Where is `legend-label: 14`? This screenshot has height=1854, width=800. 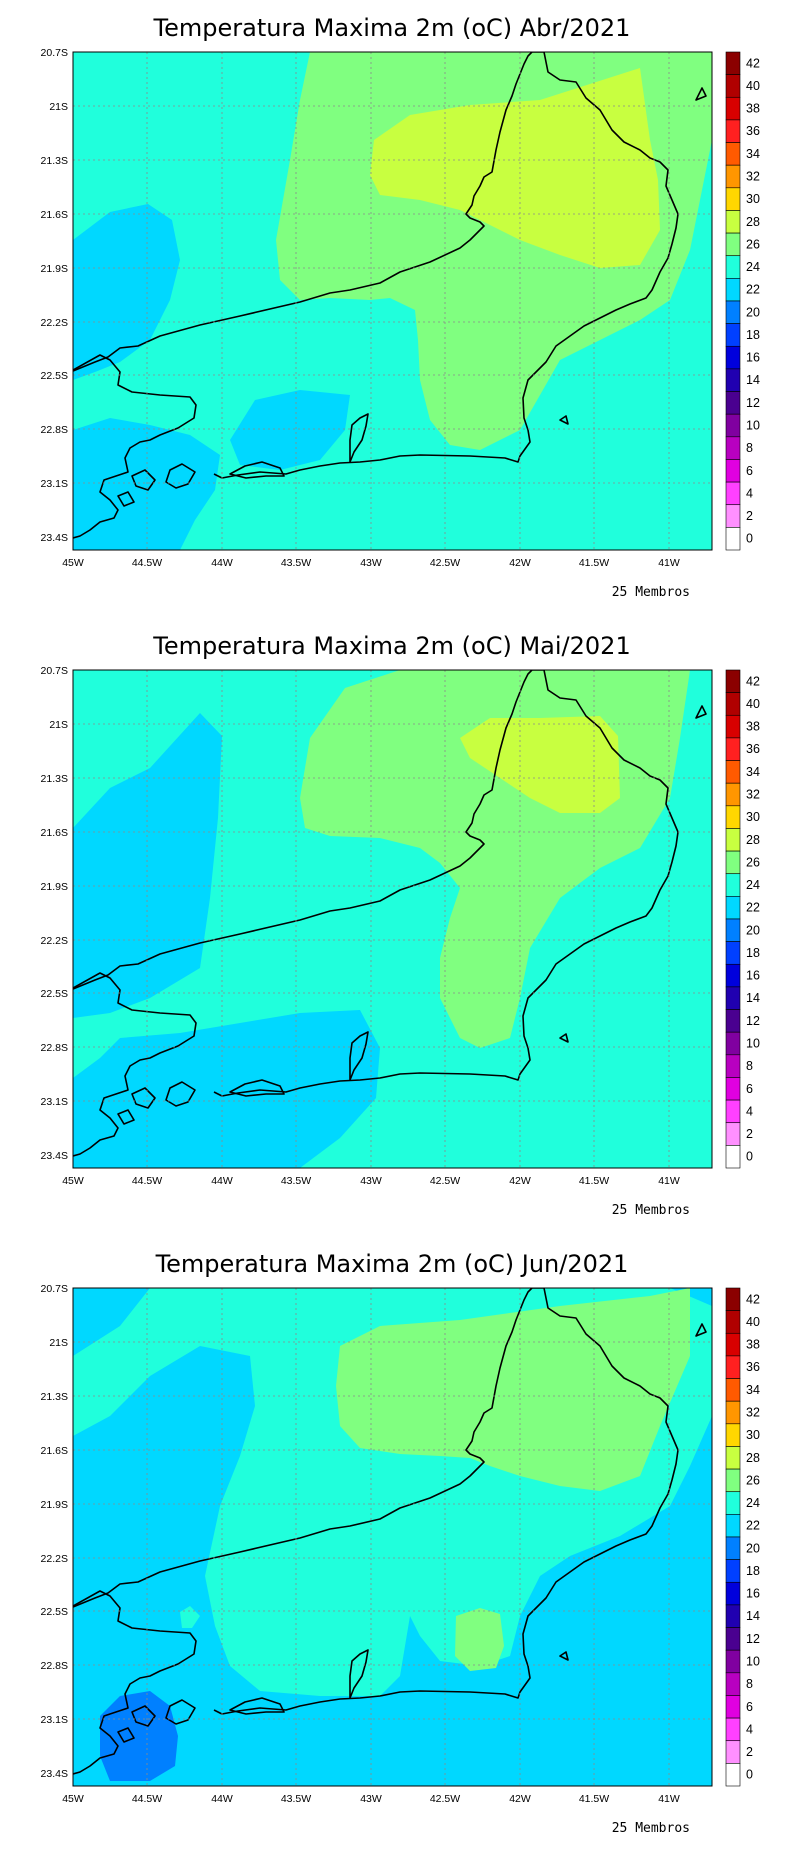 legend-label: 14 is located at coordinates (753, 998).